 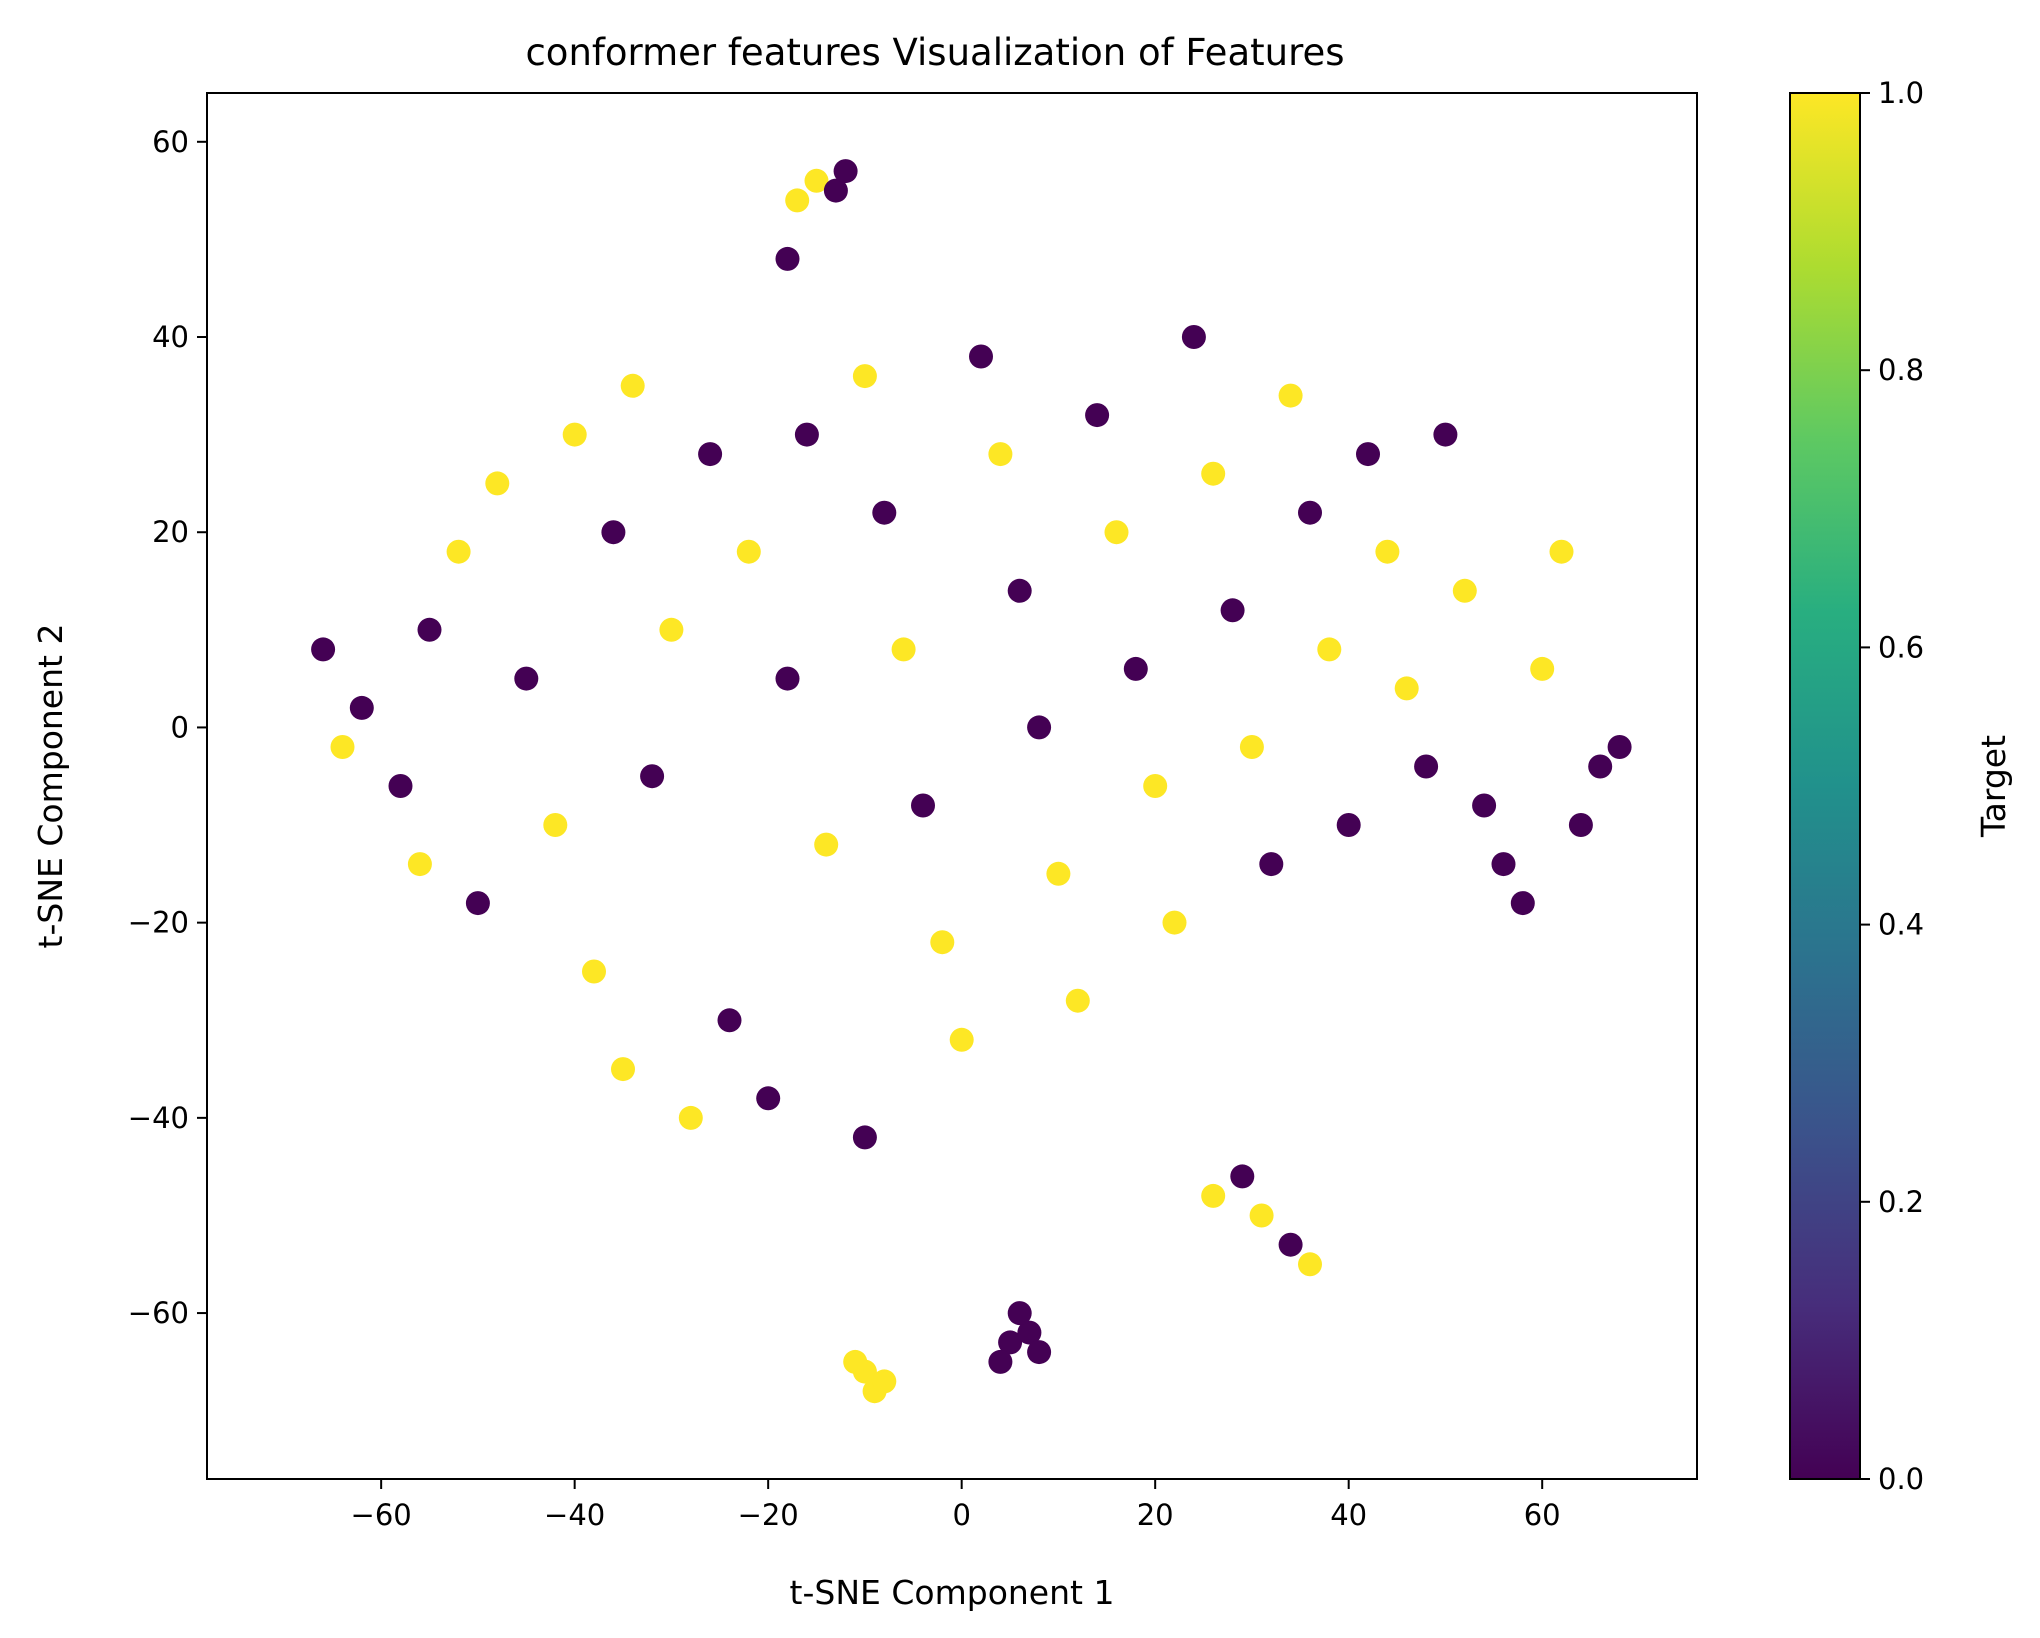 What do you see at coordinates (1542, 1515) in the screenshot?
I see `x-tick-label: 60` at bounding box center [1542, 1515].